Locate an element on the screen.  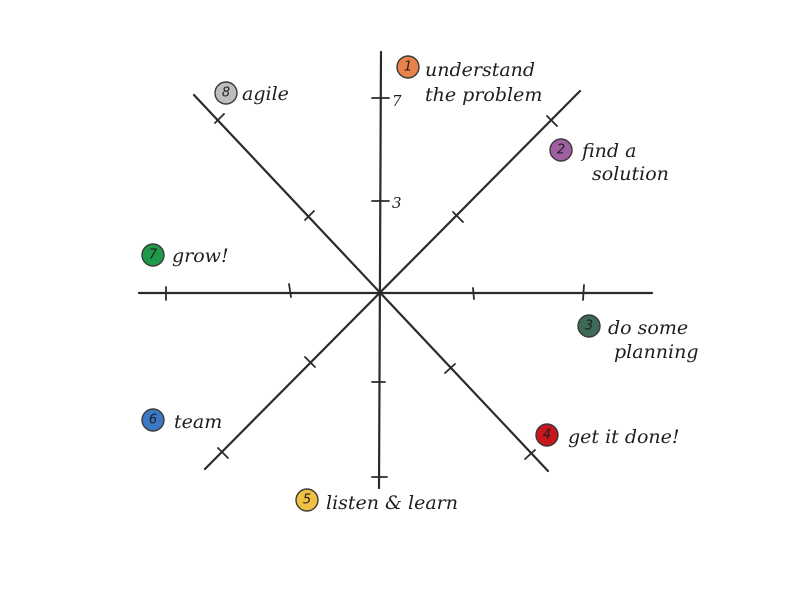
step-7-number: 7 is located at coordinates (153, 255).